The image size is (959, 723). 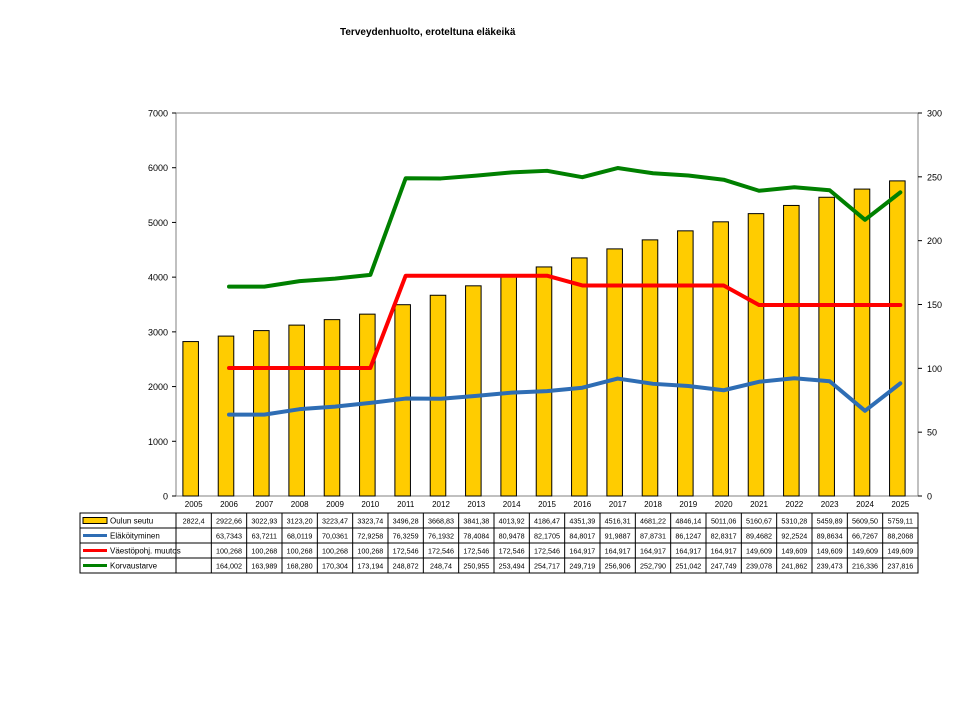 I want to click on y-right-tick-label: 0, so click(x=929, y=497).